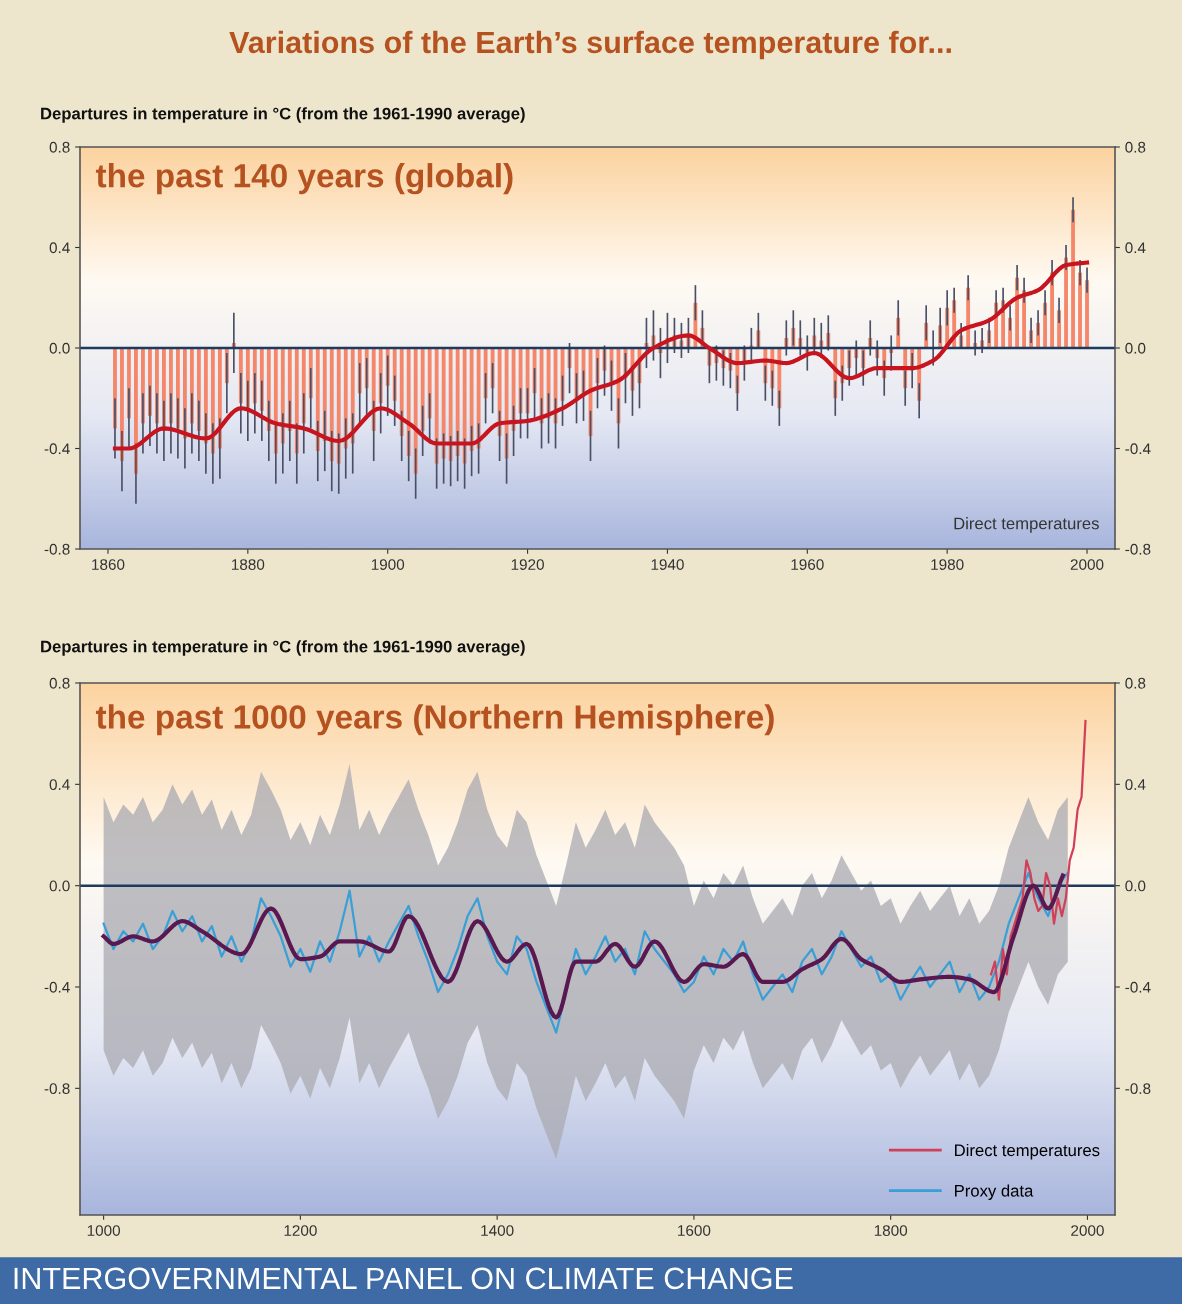 Image resolution: width=1182 pixels, height=1304 pixels. I want to click on chart-subtitle: the past 140 years (global), so click(304, 179).